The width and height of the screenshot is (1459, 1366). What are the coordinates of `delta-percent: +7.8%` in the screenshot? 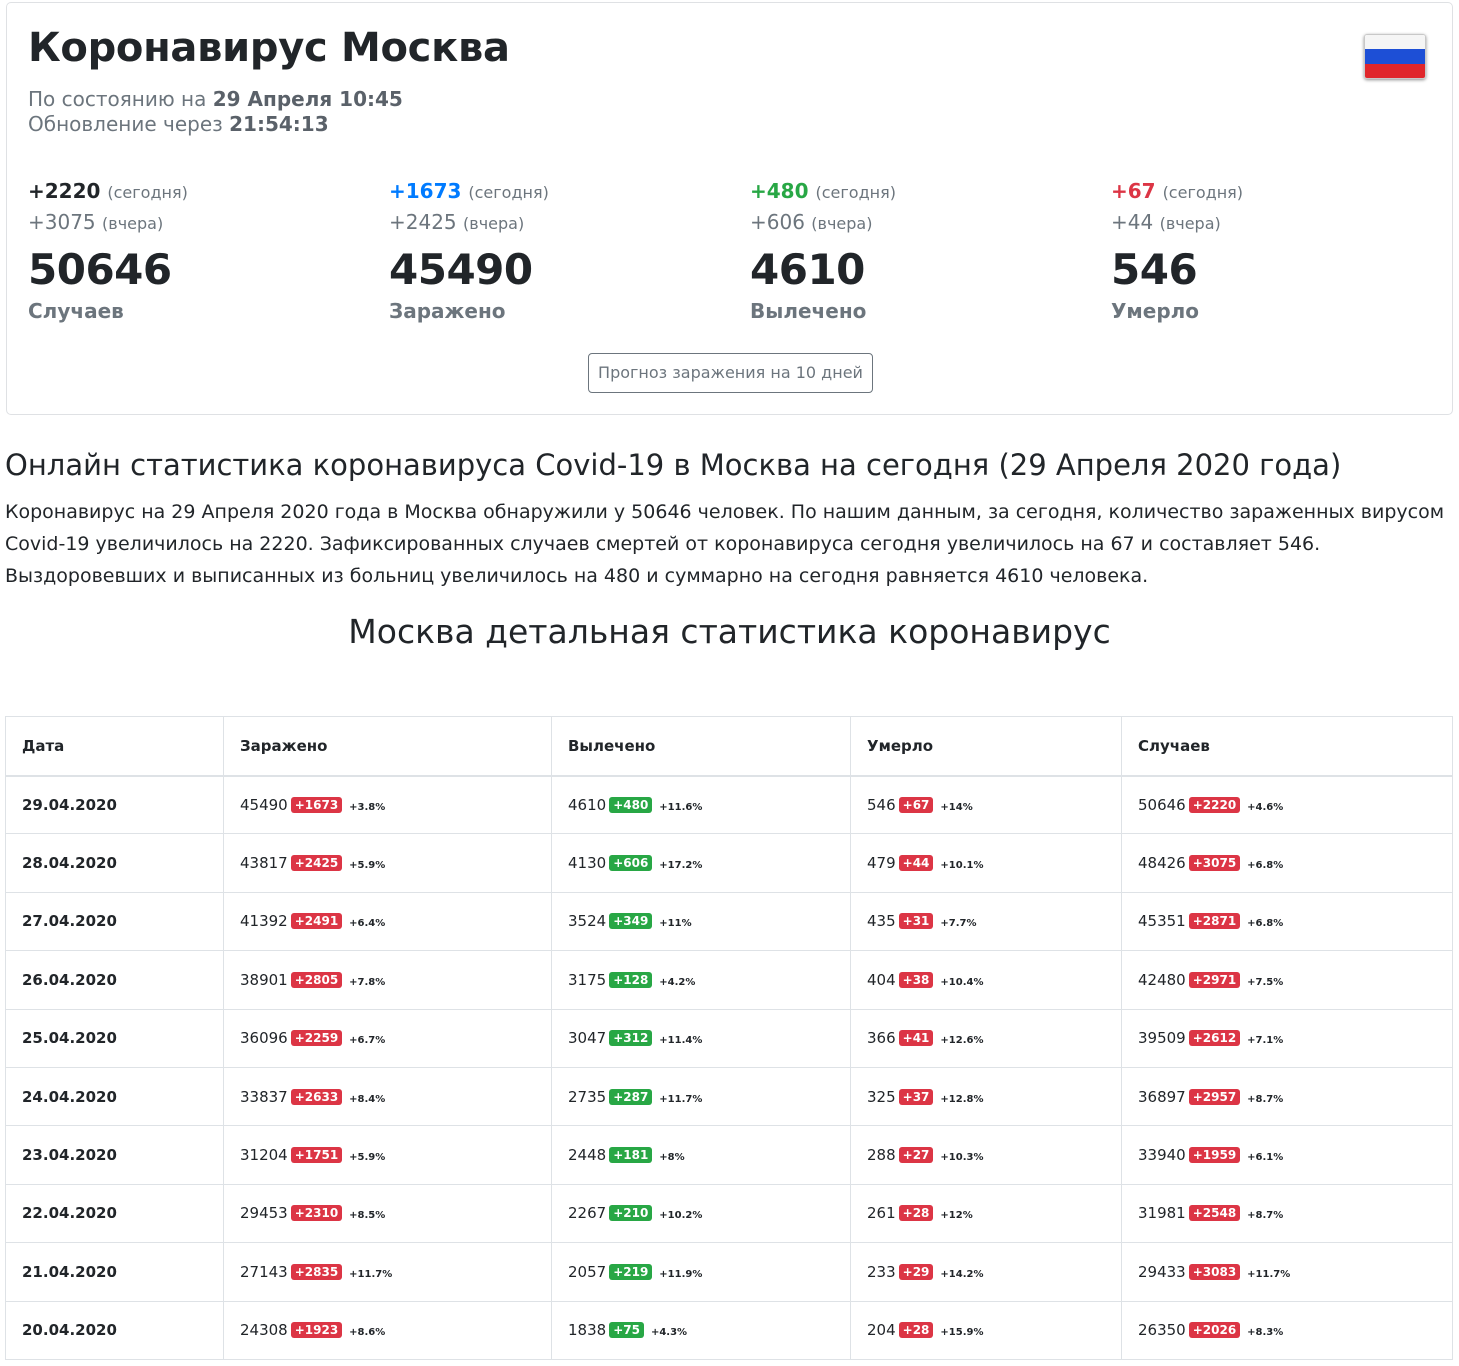 It's located at (367, 982).